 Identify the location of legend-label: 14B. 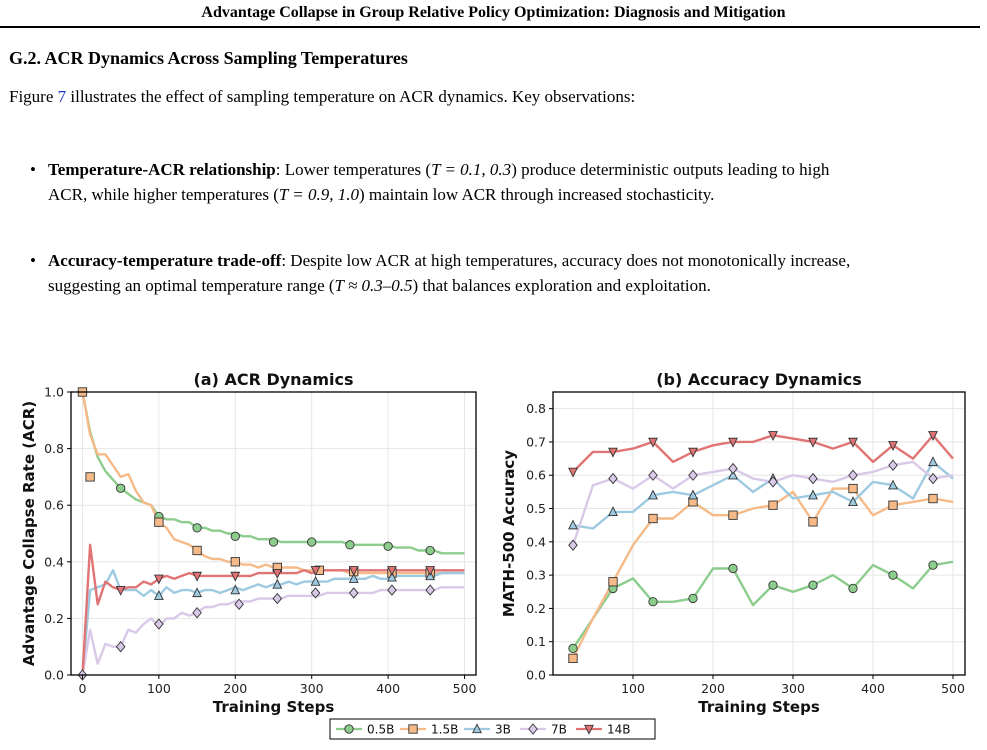
(619, 730).